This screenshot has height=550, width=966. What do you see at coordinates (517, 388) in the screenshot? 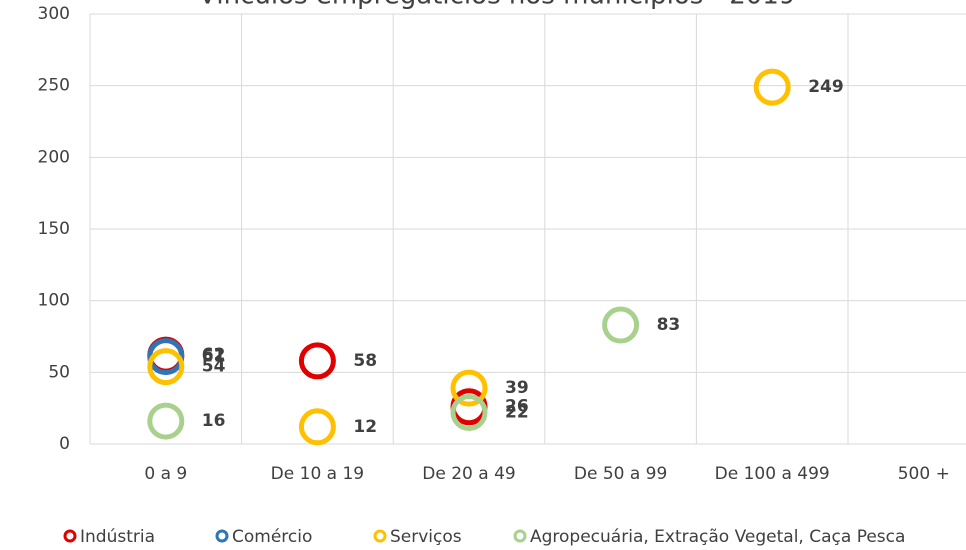
I see `value-label: 39` at bounding box center [517, 388].